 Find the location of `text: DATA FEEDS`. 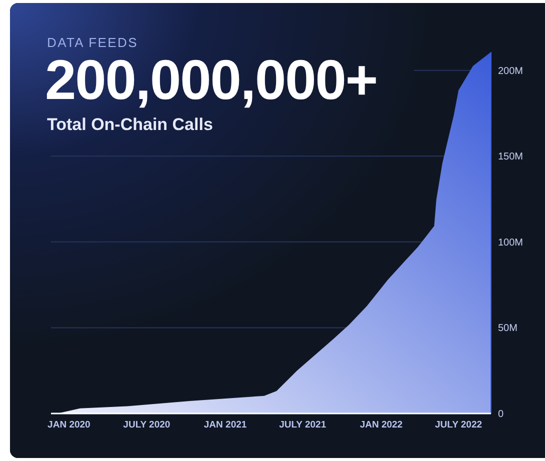

text: DATA FEEDS is located at coordinates (92, 42).